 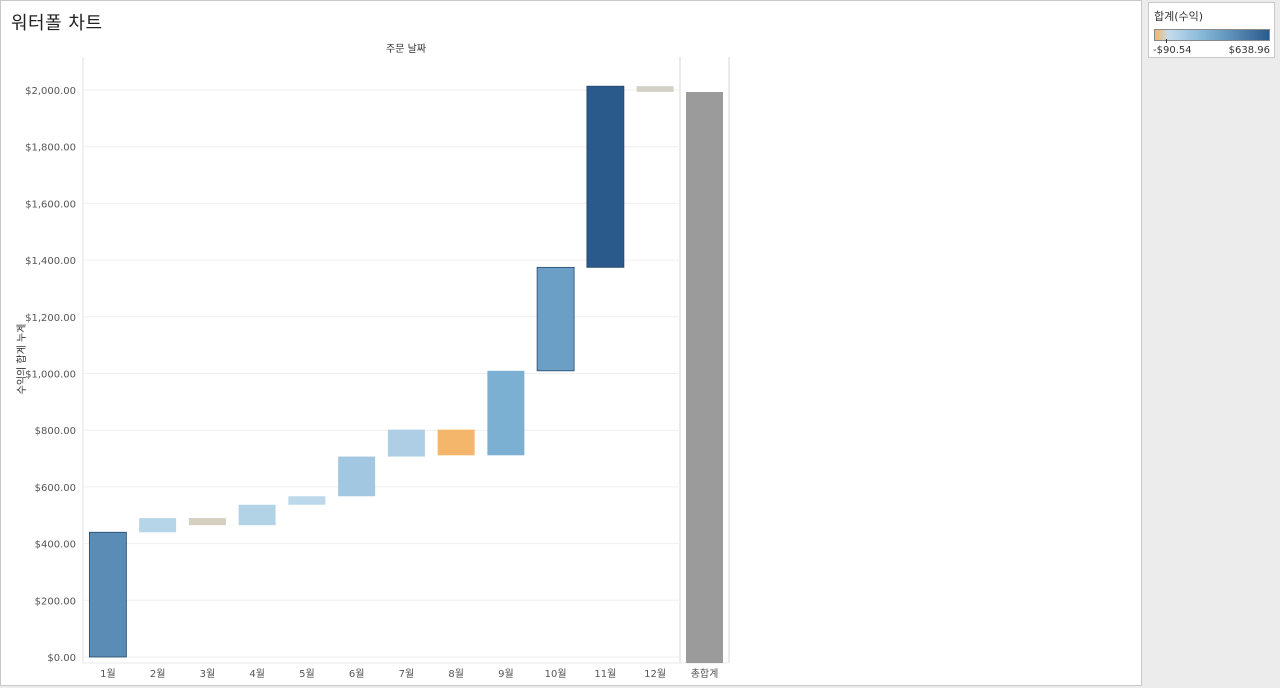 What do you see at coordinates (61, 658) in the screenshot?
I see `y-tick-label: $0.00` at bounding box center [61, 658].